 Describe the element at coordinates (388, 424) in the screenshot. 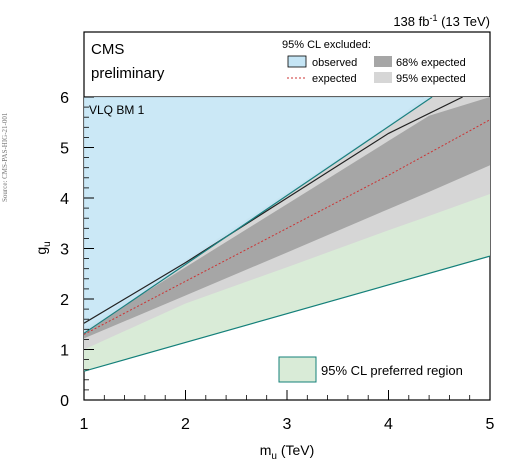

I see `x-tick-label: 4` at that location.